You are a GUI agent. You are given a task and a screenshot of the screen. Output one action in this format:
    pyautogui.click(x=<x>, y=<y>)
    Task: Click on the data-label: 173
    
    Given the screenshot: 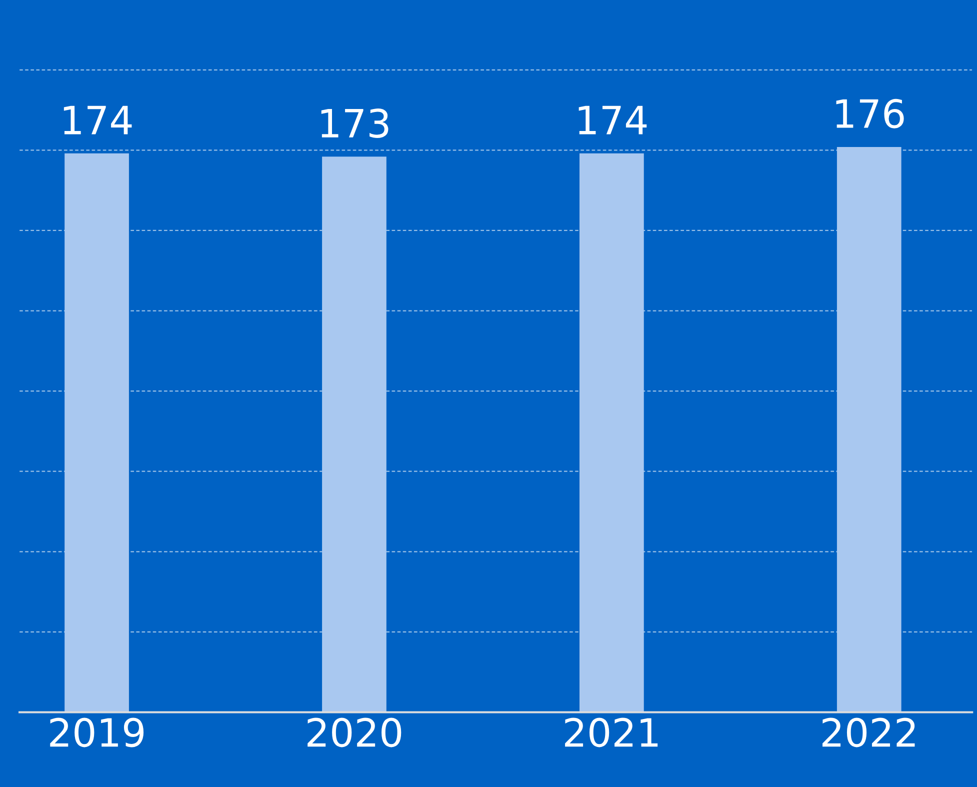 What is the action you would take?
    pyautogui.click(x=354, y=123)
    